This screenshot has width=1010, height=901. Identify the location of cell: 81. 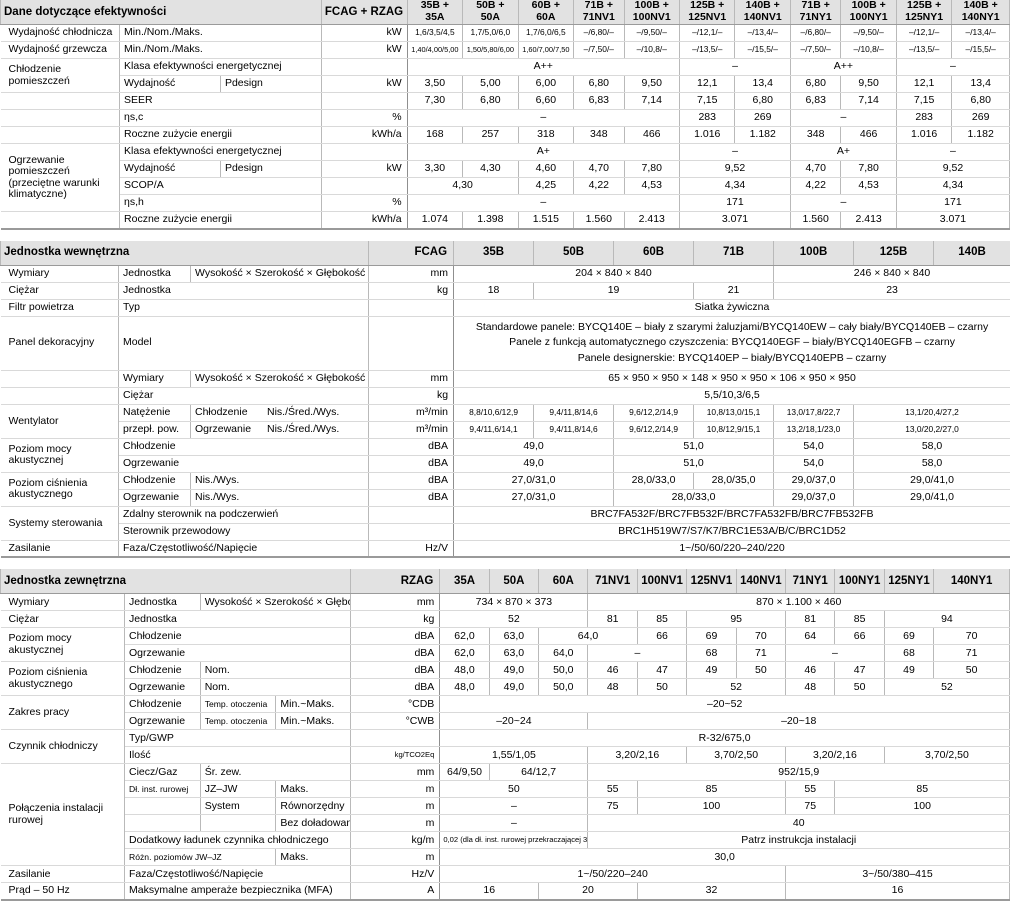
(810, 619).